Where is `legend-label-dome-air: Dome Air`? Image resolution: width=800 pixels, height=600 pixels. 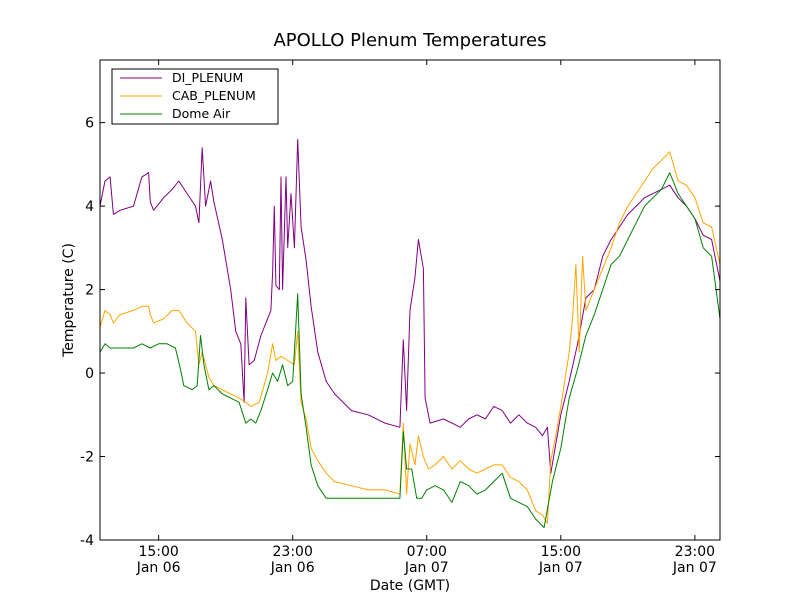 legend-label-dome-air: Dome Air is located at coordinates (201, 113).